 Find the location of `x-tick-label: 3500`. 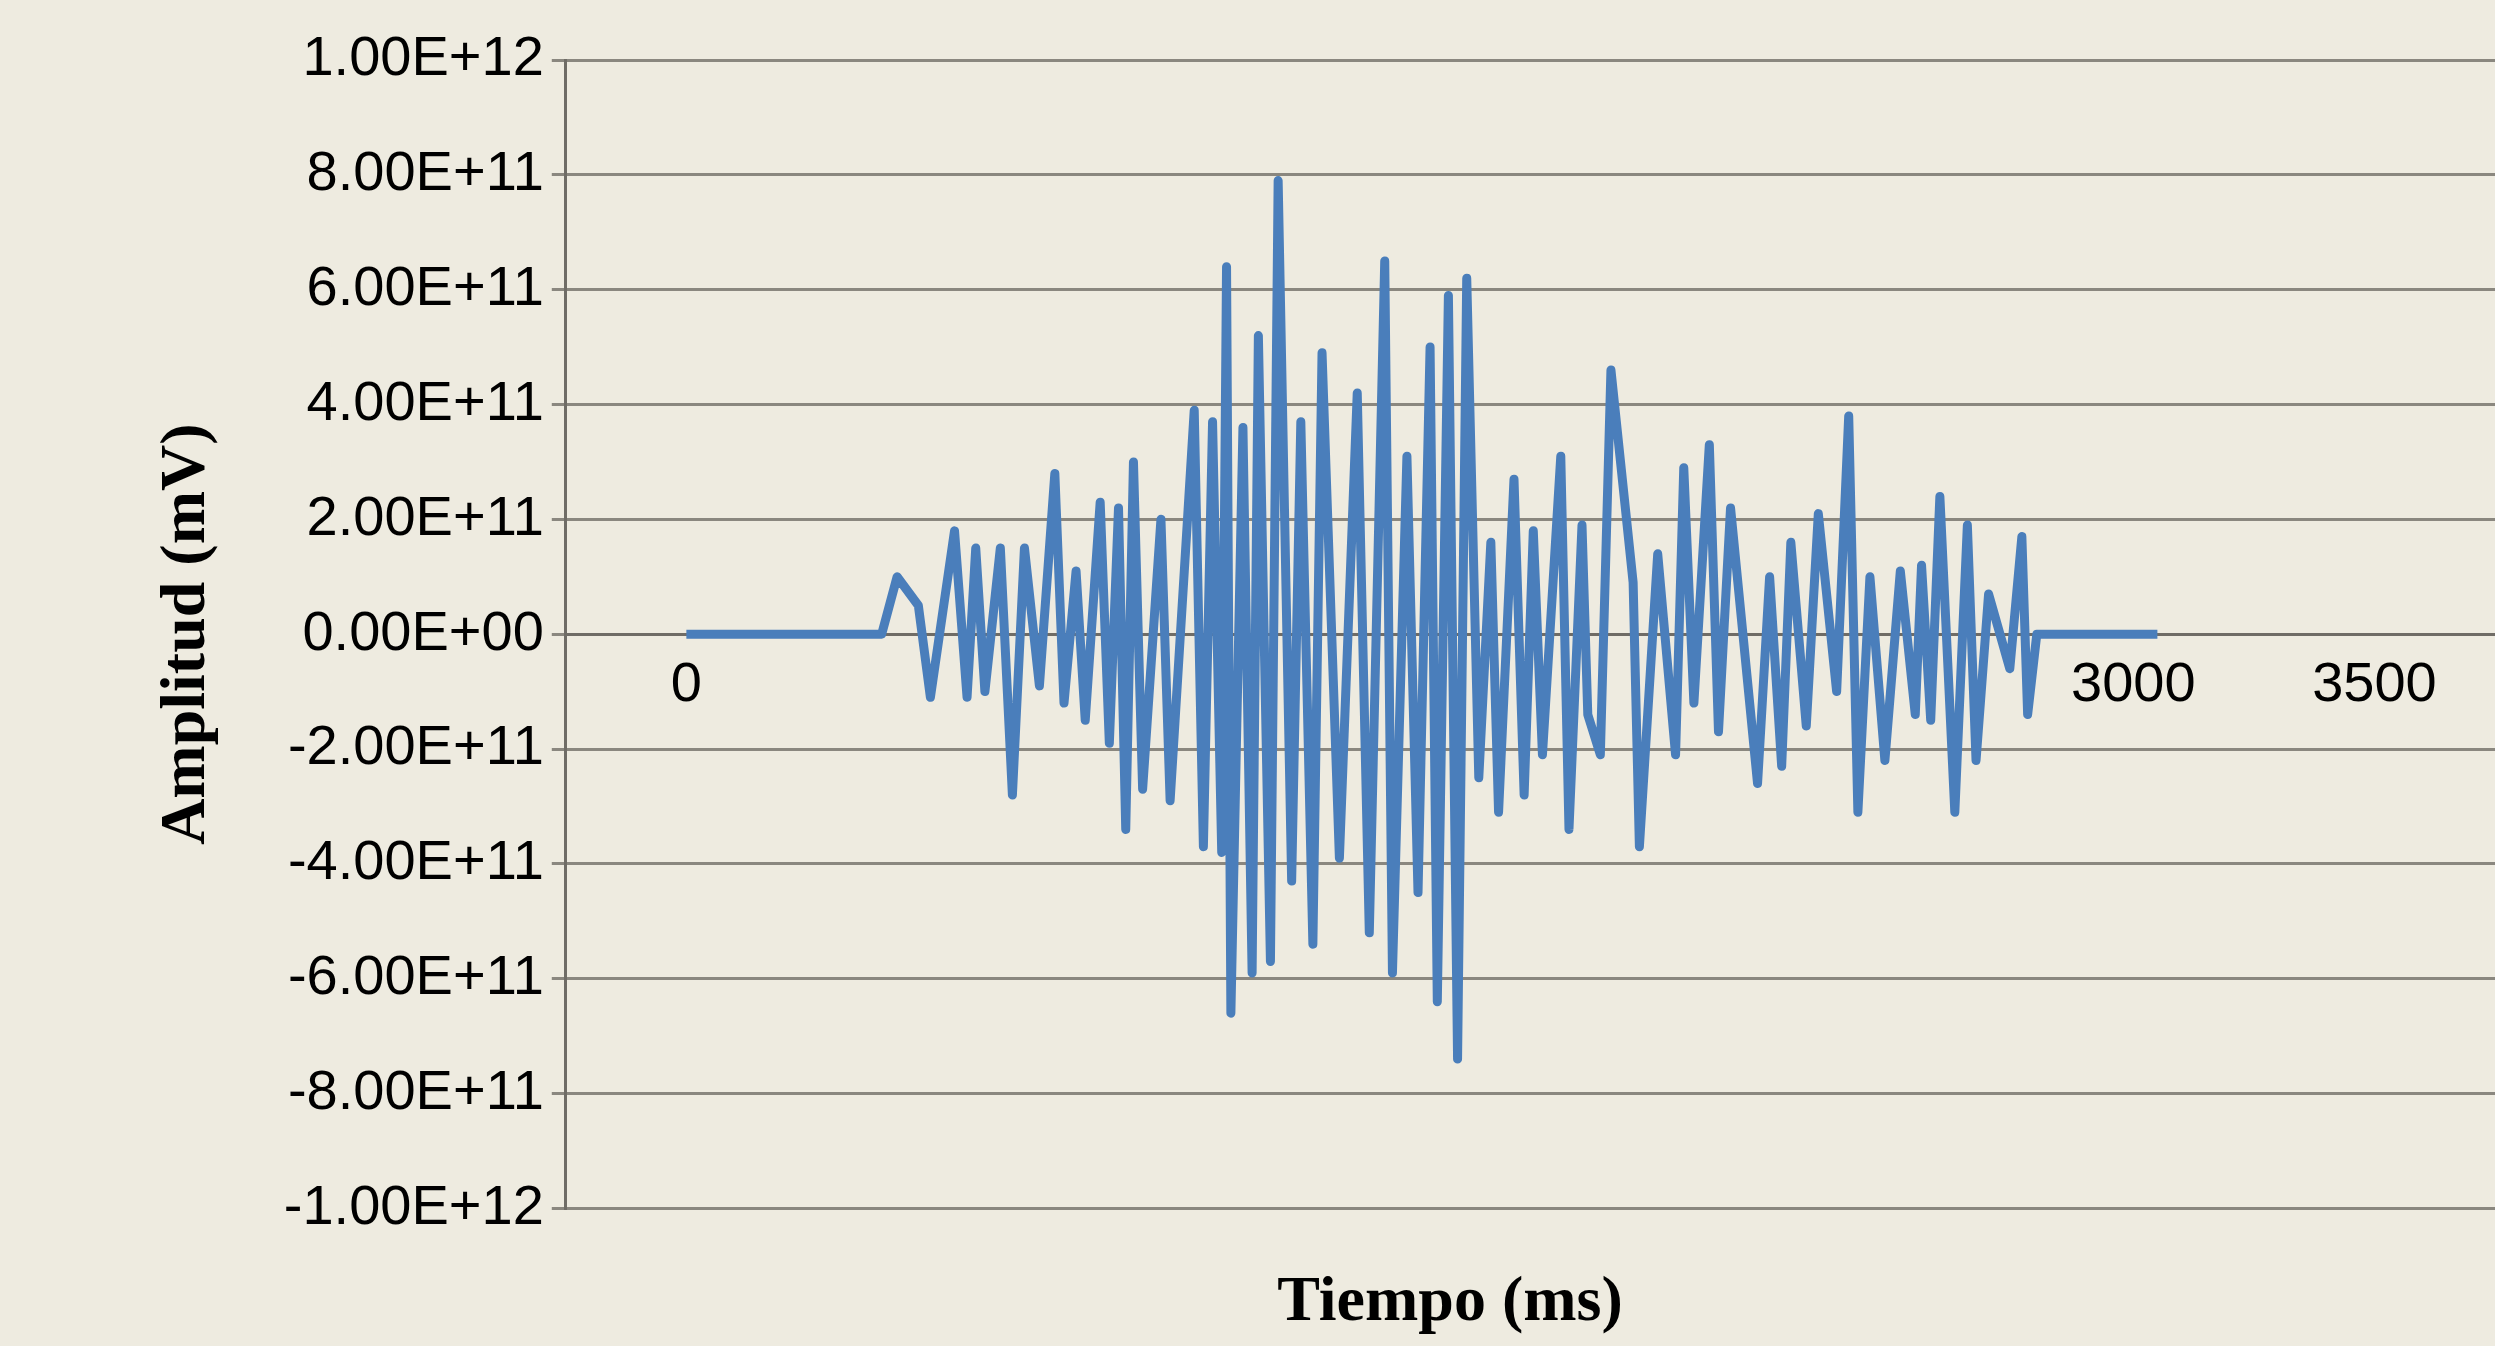

x-tick-label: 3500 is located at coordinates (2374, 682).